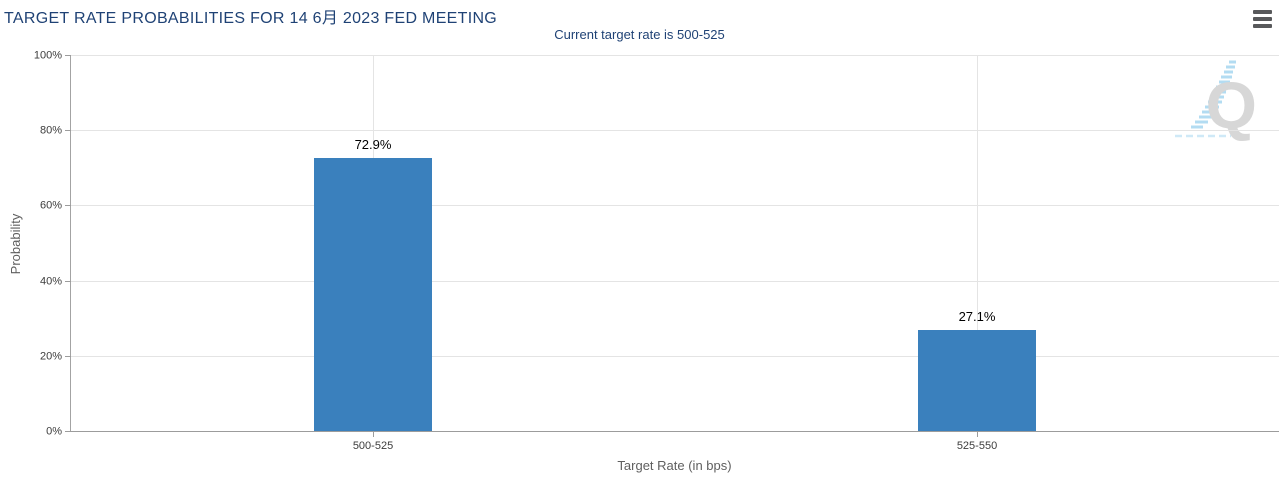  What do you see at coordinates (54, 431) in the screenshot?
I see `y-tick-label: 0%` at bounding box center [54, 431].